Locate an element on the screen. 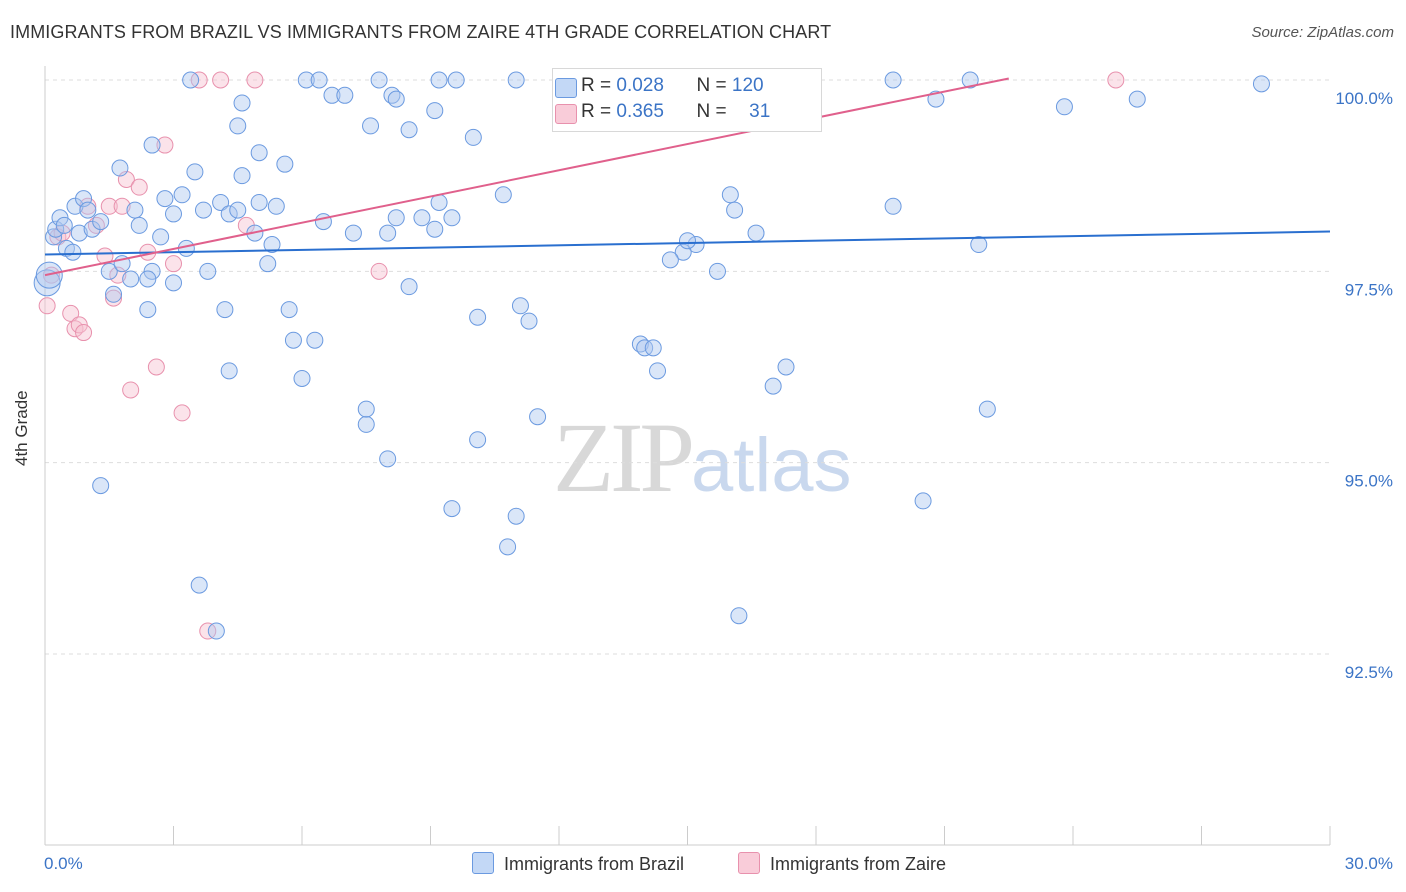 This screenshot has width=1406, height=892. brazil-r-value: 0.028 is located at coordinates (640, 85).